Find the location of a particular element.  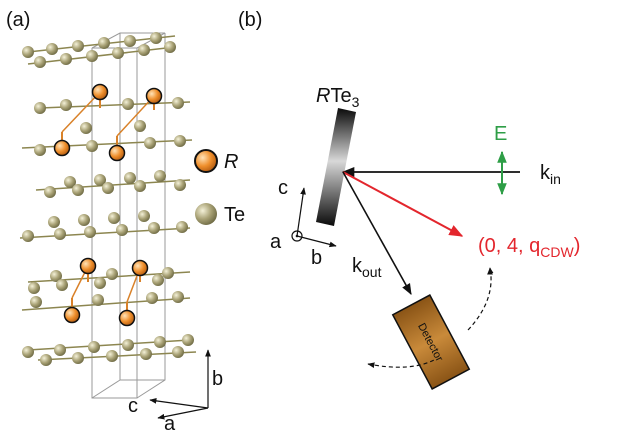

outgoing-beam-arrow is located at coordinates (377, 233).